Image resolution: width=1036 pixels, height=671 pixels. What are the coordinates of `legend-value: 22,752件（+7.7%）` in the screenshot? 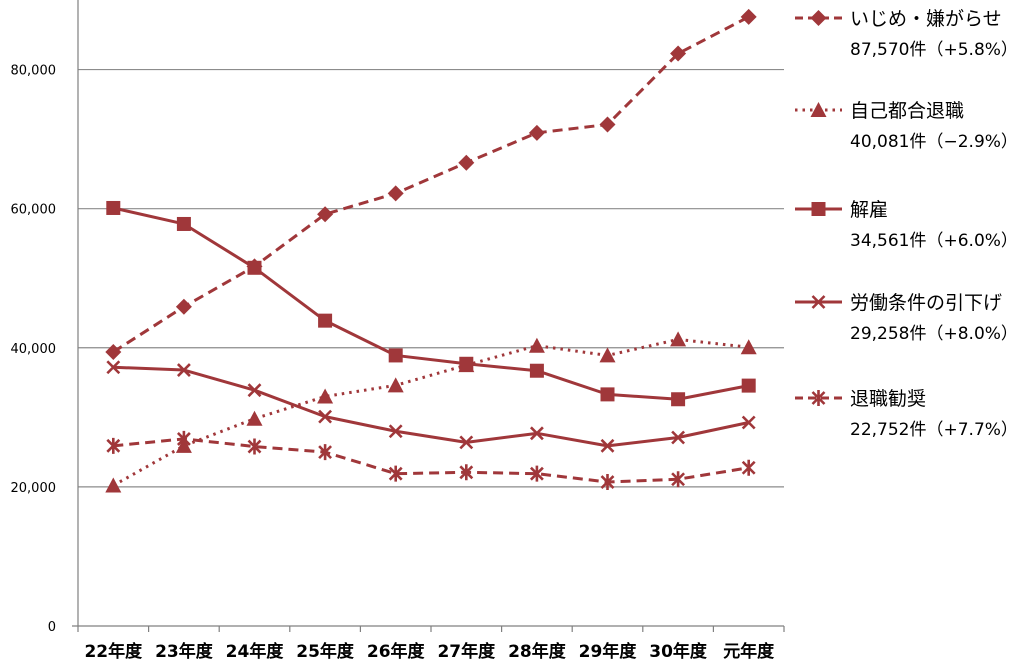 It's located at (934, 430).